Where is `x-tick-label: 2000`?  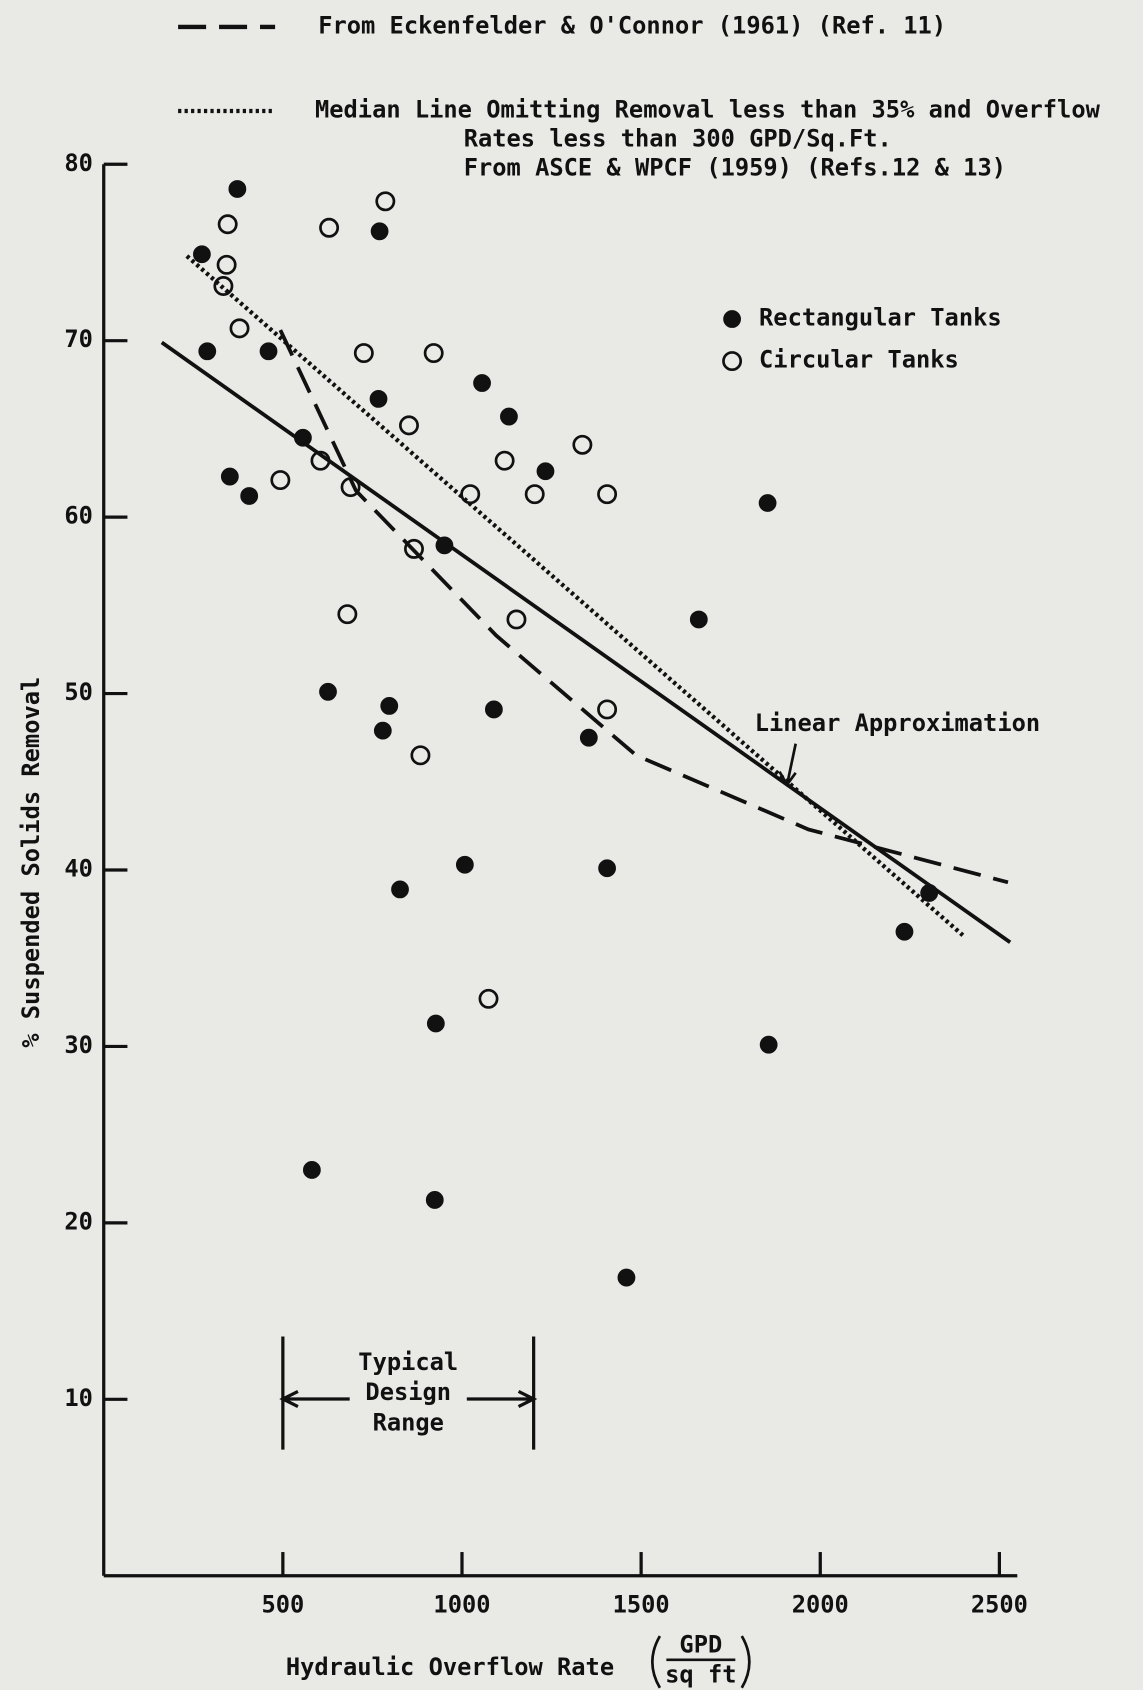
x-tick-label: 2000 is located at coordinates (820, 1604).